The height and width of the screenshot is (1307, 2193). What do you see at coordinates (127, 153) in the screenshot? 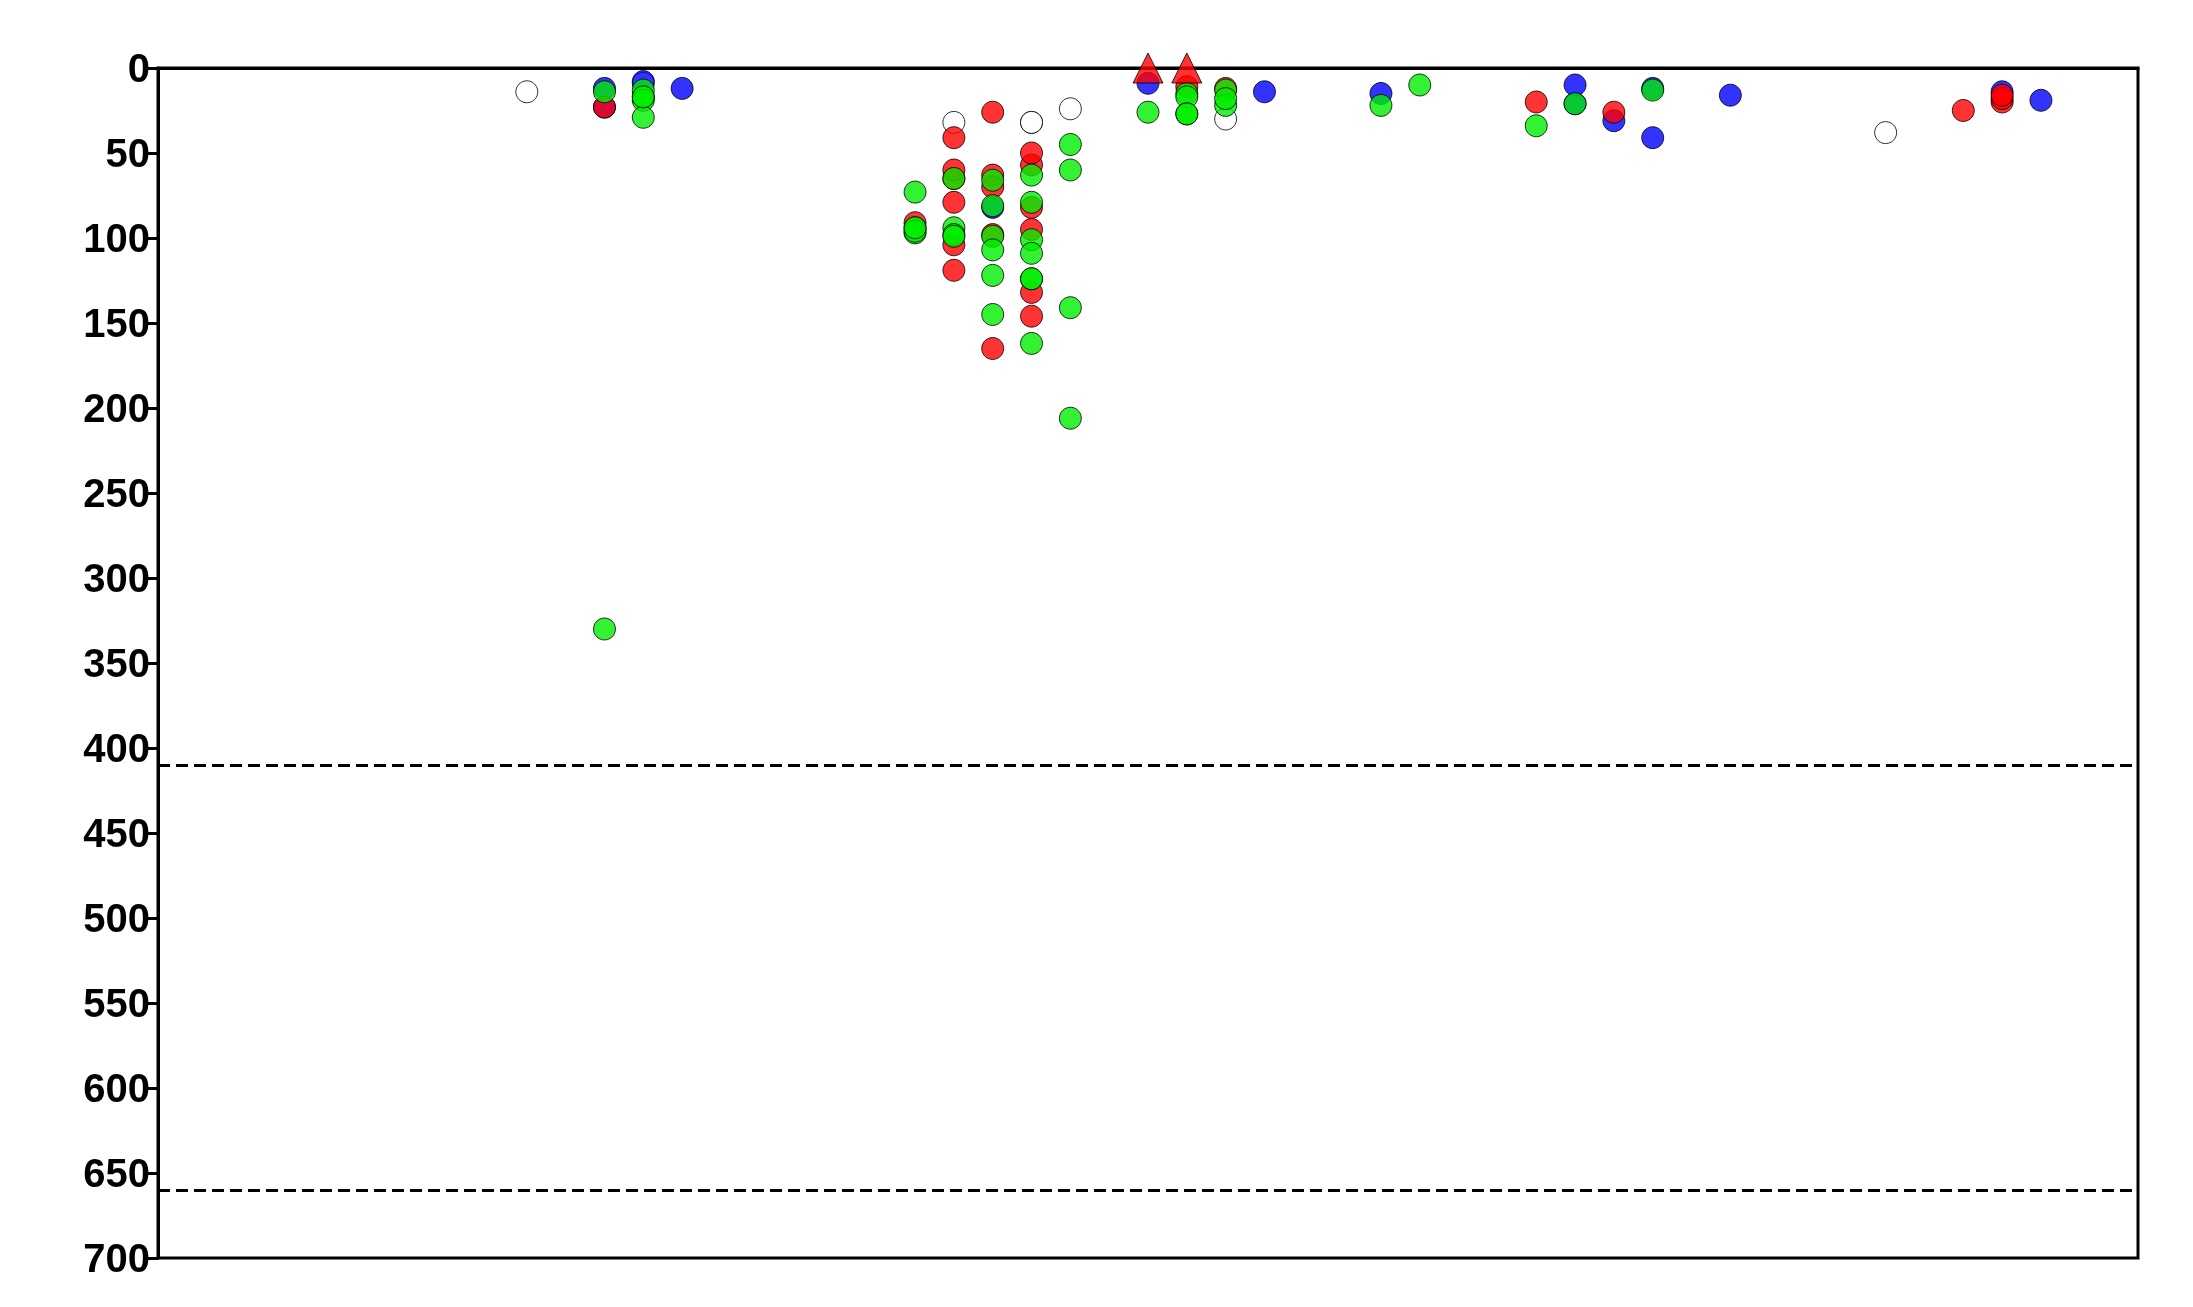
I see `y-tick-label: 50` at bounding box center [127, 153].